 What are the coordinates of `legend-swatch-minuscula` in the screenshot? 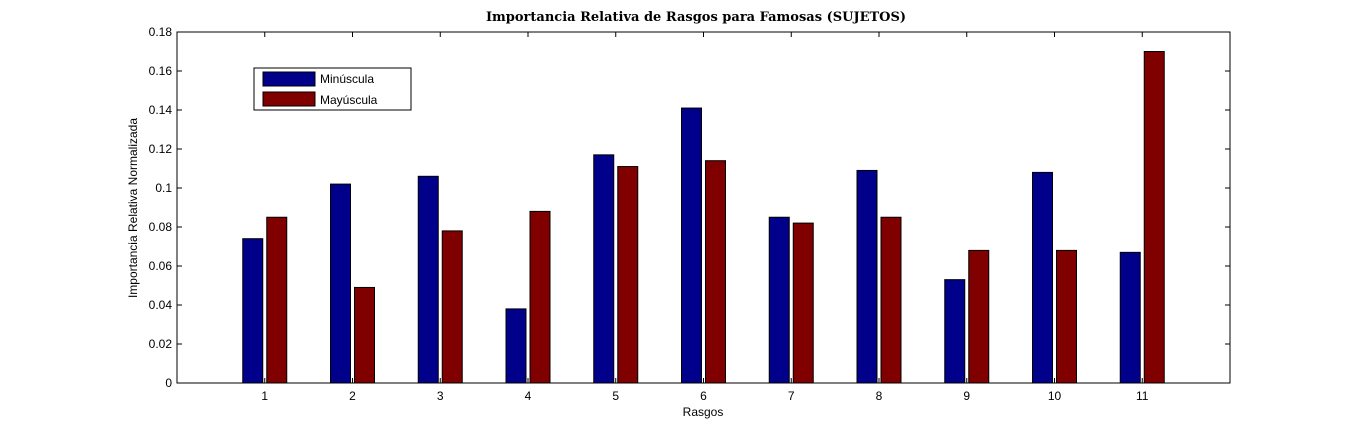 It's located at (289, 79).